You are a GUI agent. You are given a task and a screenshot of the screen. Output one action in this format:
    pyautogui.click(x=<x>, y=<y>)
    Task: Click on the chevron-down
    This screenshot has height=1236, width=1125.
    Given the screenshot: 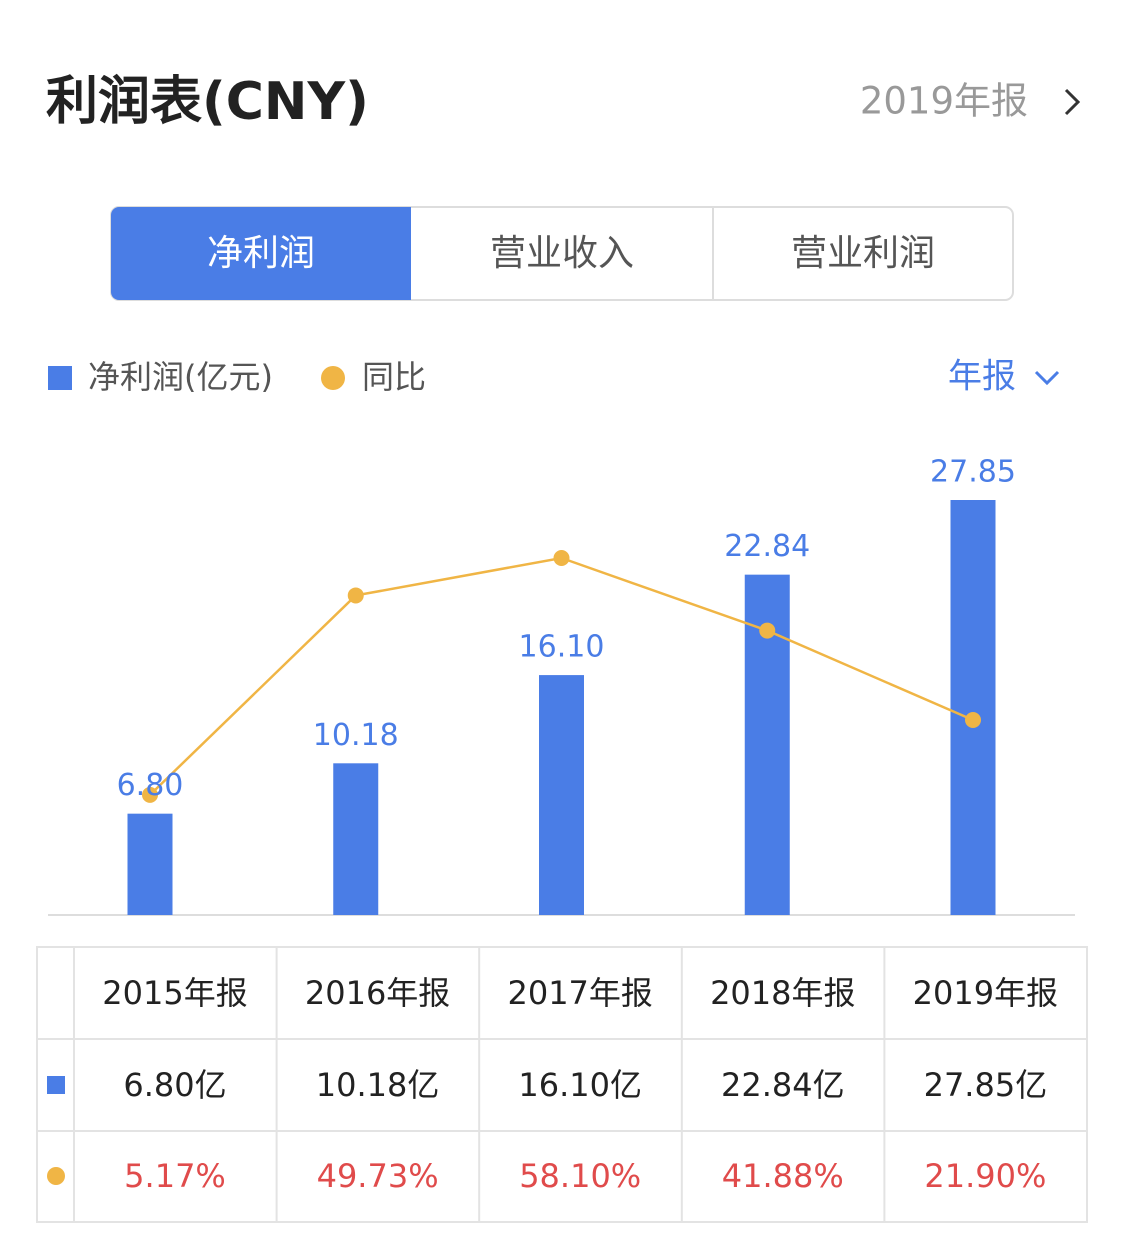 What is the action you would take?
    pyautogui.click(x=1047, y=378)
    